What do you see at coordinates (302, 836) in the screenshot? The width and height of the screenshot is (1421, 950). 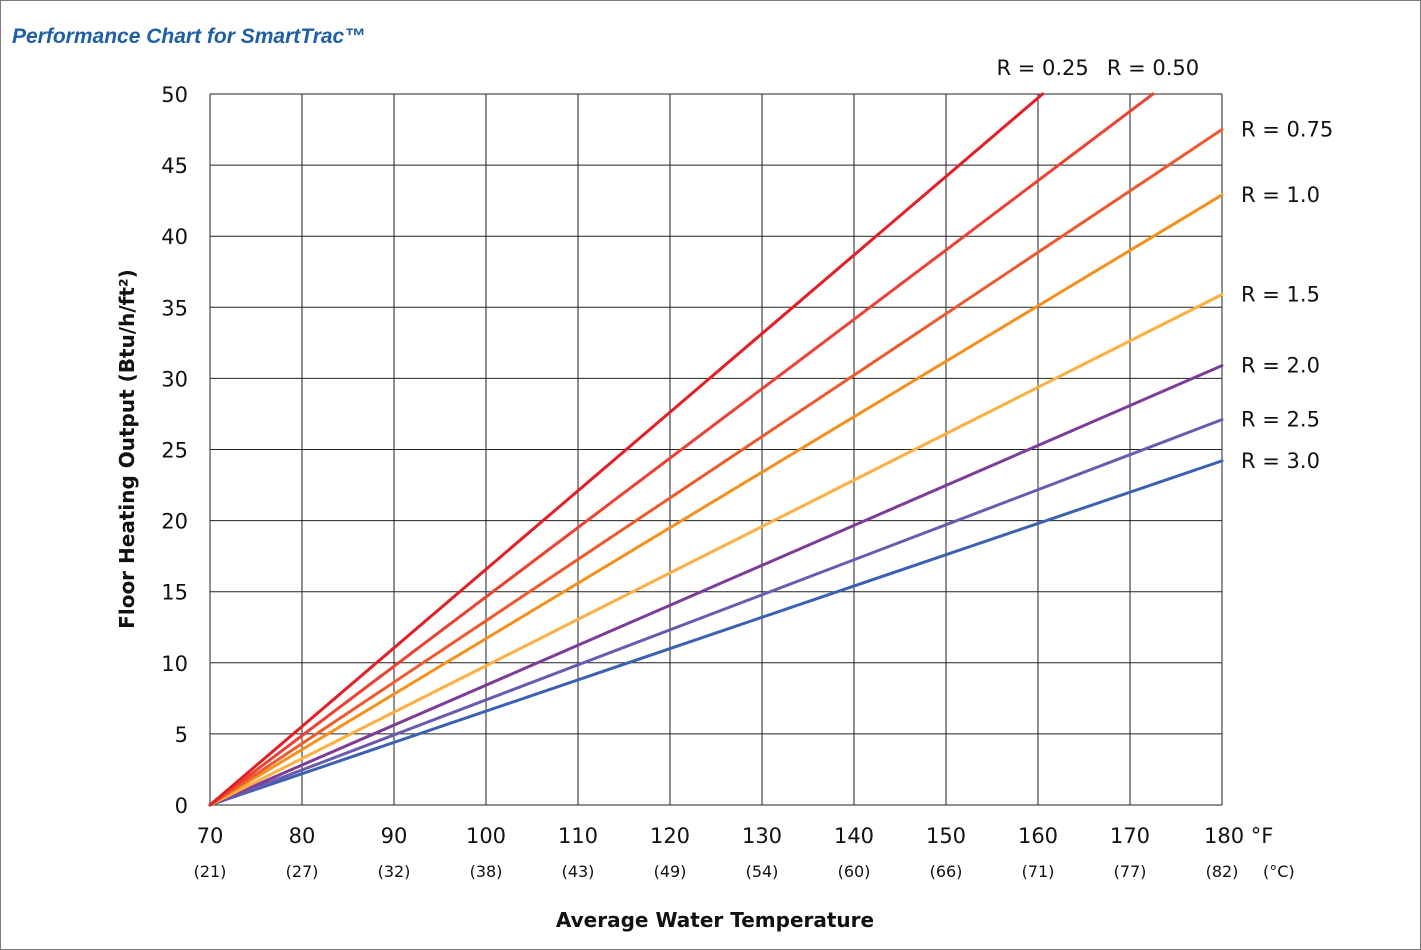 I see `x-tick-label: 80` at bounding box center [302, 836].